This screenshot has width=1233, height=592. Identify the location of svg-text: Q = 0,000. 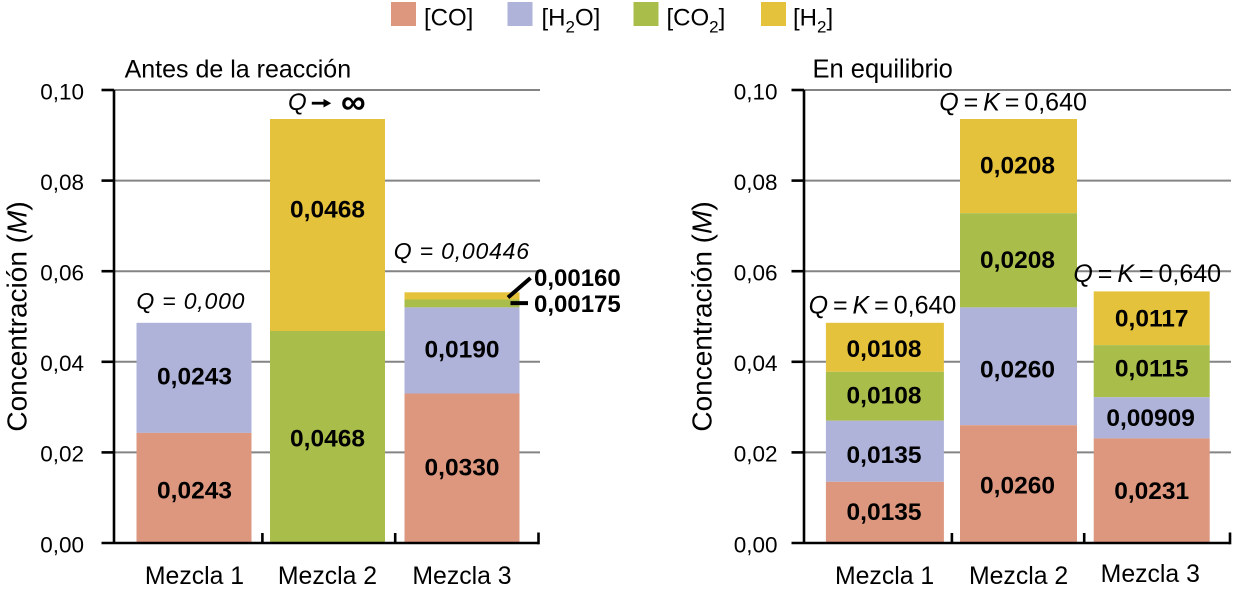
(190, 301).